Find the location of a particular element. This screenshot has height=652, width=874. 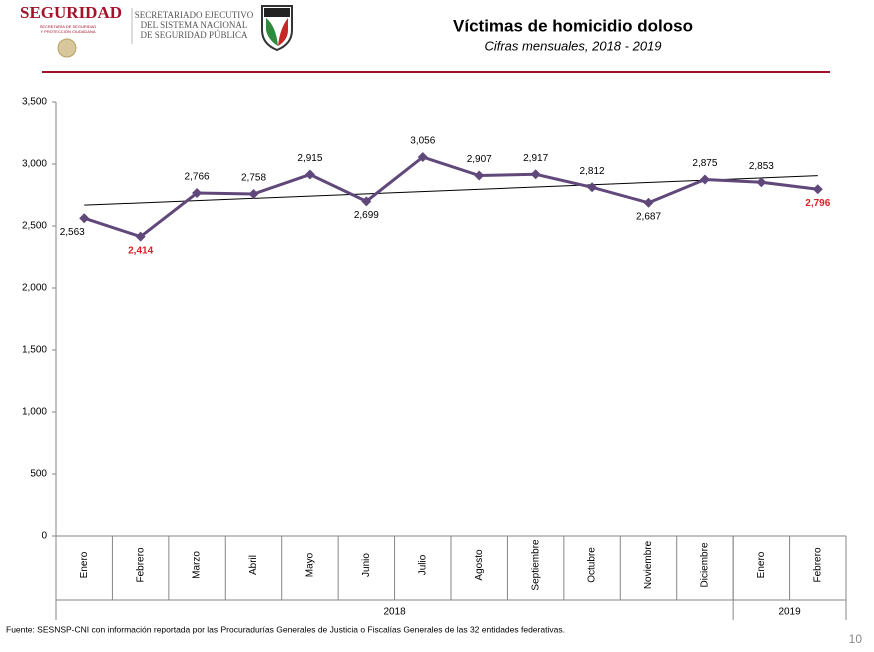

x-tick-label: Diciembre is located at coordinates (705, 564).